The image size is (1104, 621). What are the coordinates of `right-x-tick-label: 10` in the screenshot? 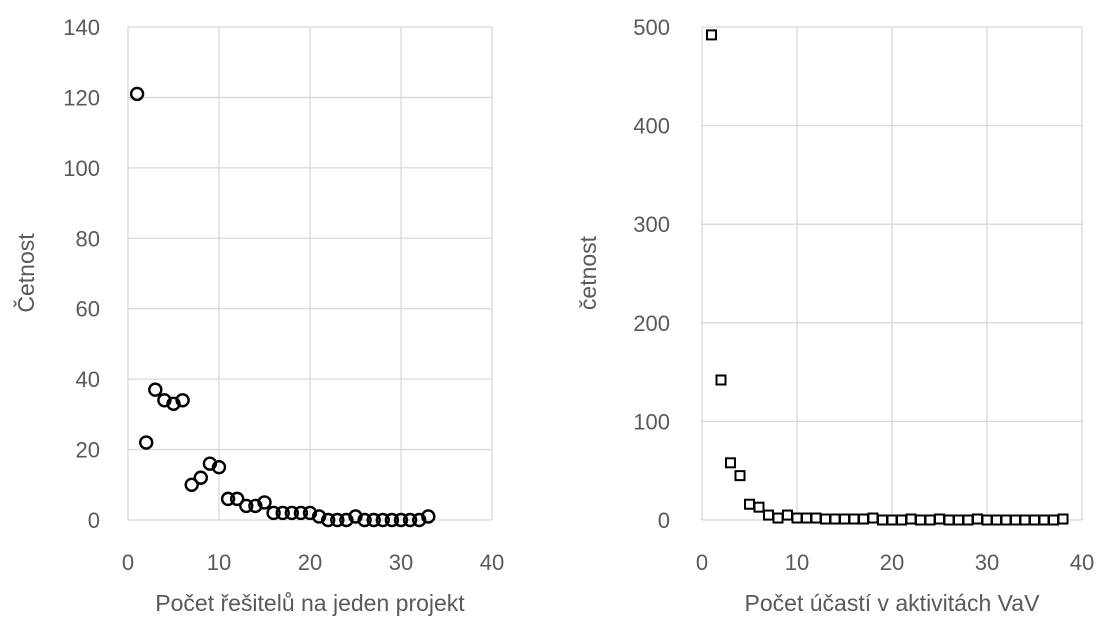 It's located at (797, 562).